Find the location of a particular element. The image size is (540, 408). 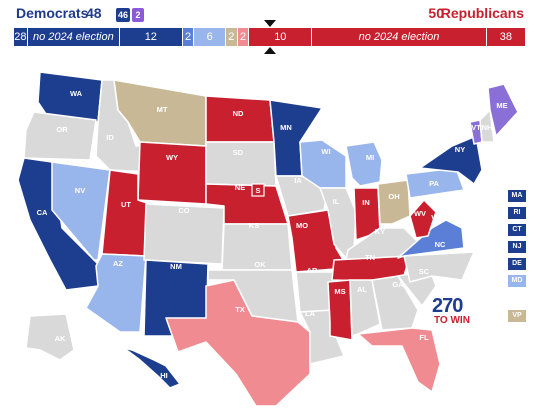

state-label-ne-special: S is located at coordinates (257, 190).